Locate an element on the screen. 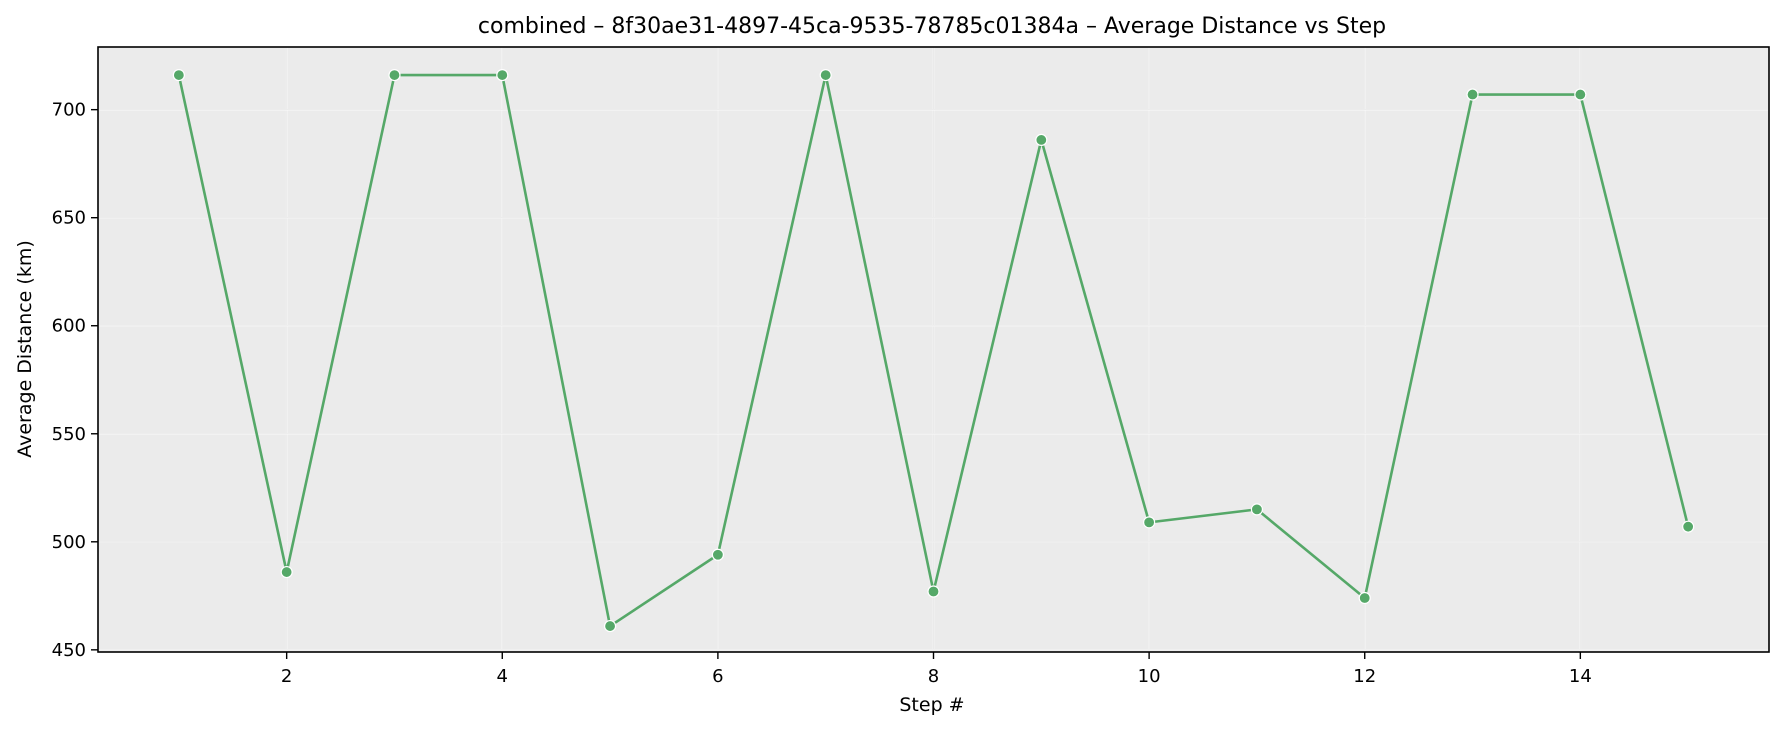  y-tick-label: 450 is located at coordinates (69, 650).